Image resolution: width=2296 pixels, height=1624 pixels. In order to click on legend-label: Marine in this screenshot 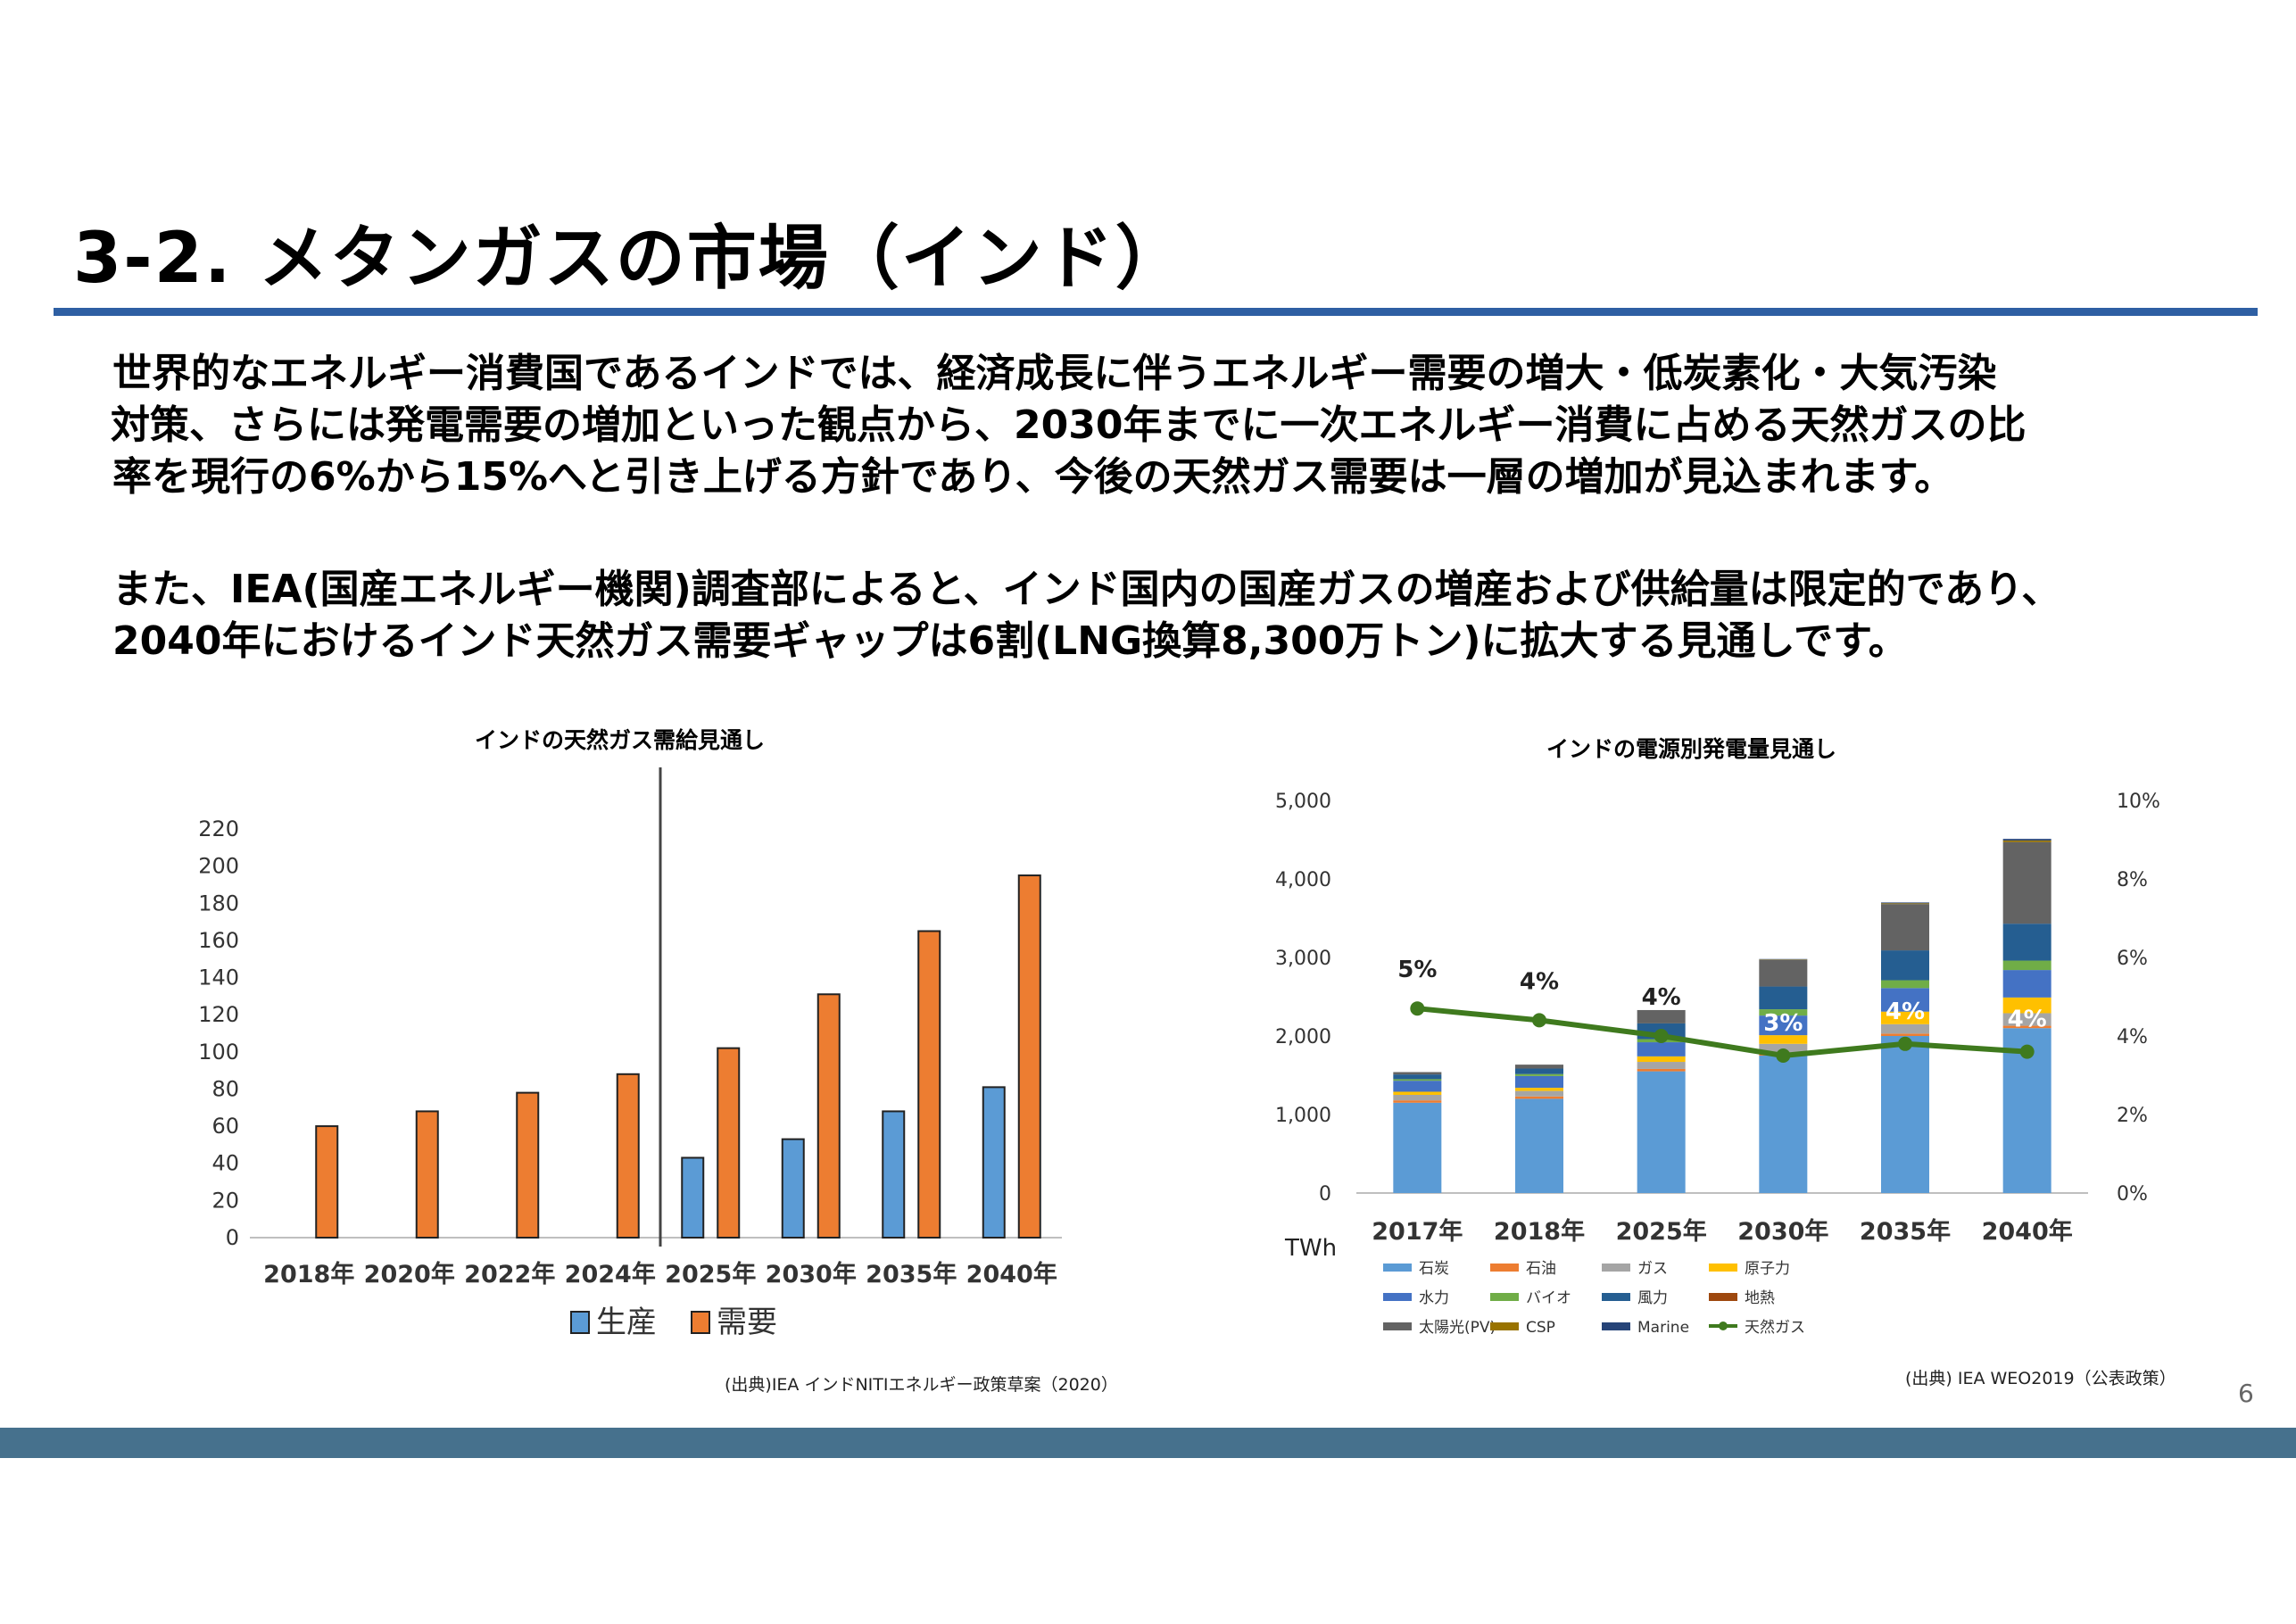, I will do `click(1663, 1328)`.